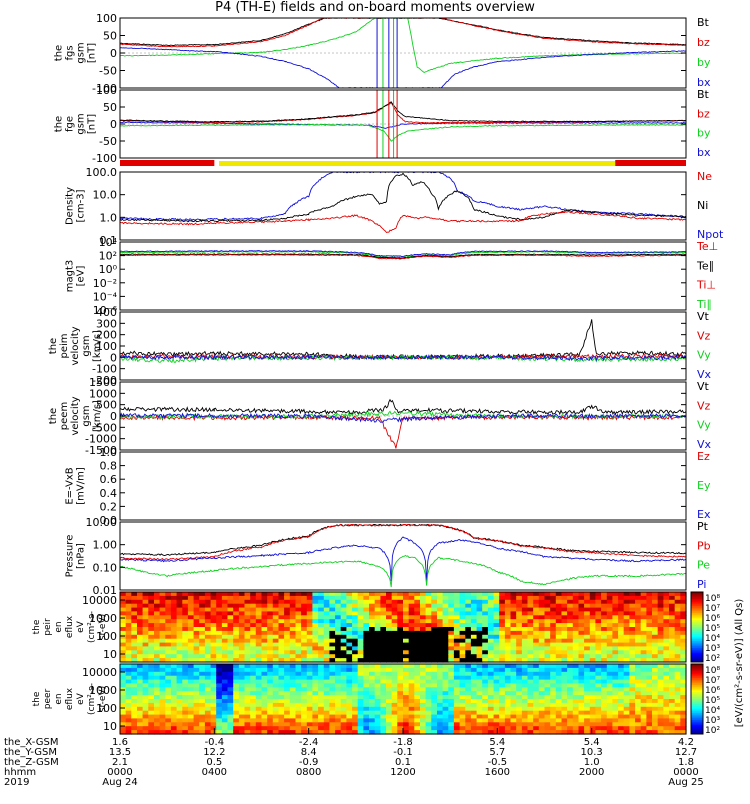 The width and height of the screenshot is (750, 804). I want to click on ylabel-peer: en, so click(59, 698).